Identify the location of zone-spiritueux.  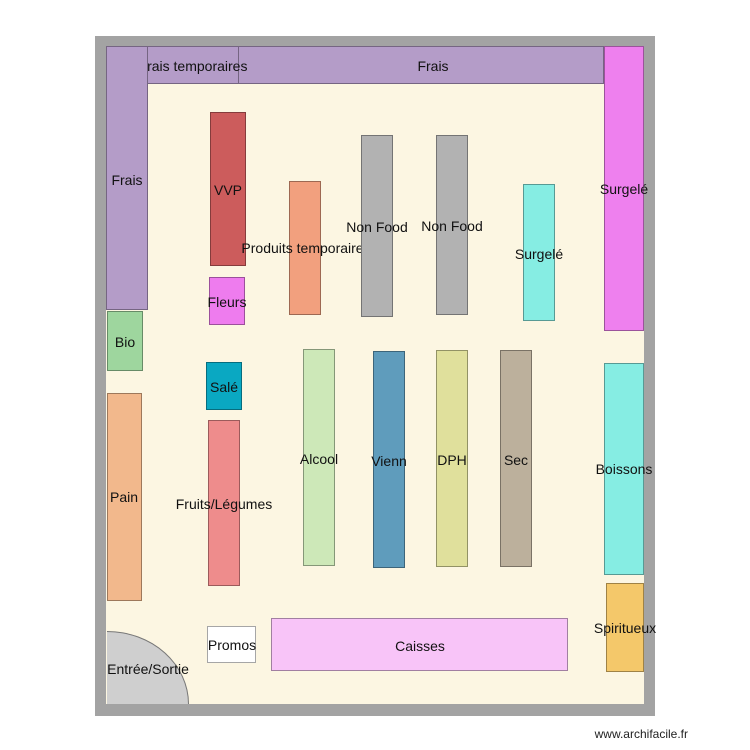
(625, 627).